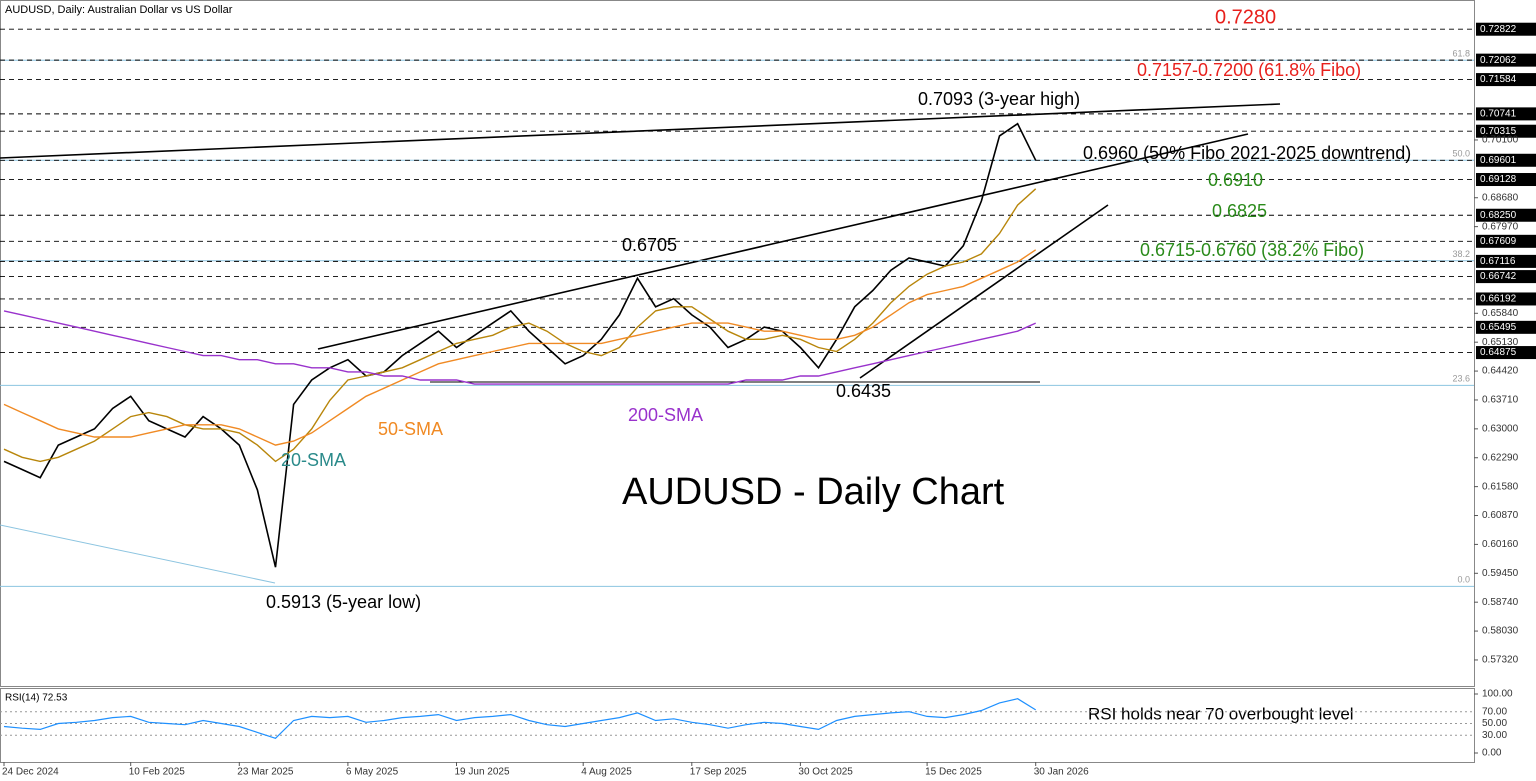  What do you see at coordinates (1500, 457) in the screenshot?
I see `y-tick-label: 0.62290` at bounding box center [1500, 457].